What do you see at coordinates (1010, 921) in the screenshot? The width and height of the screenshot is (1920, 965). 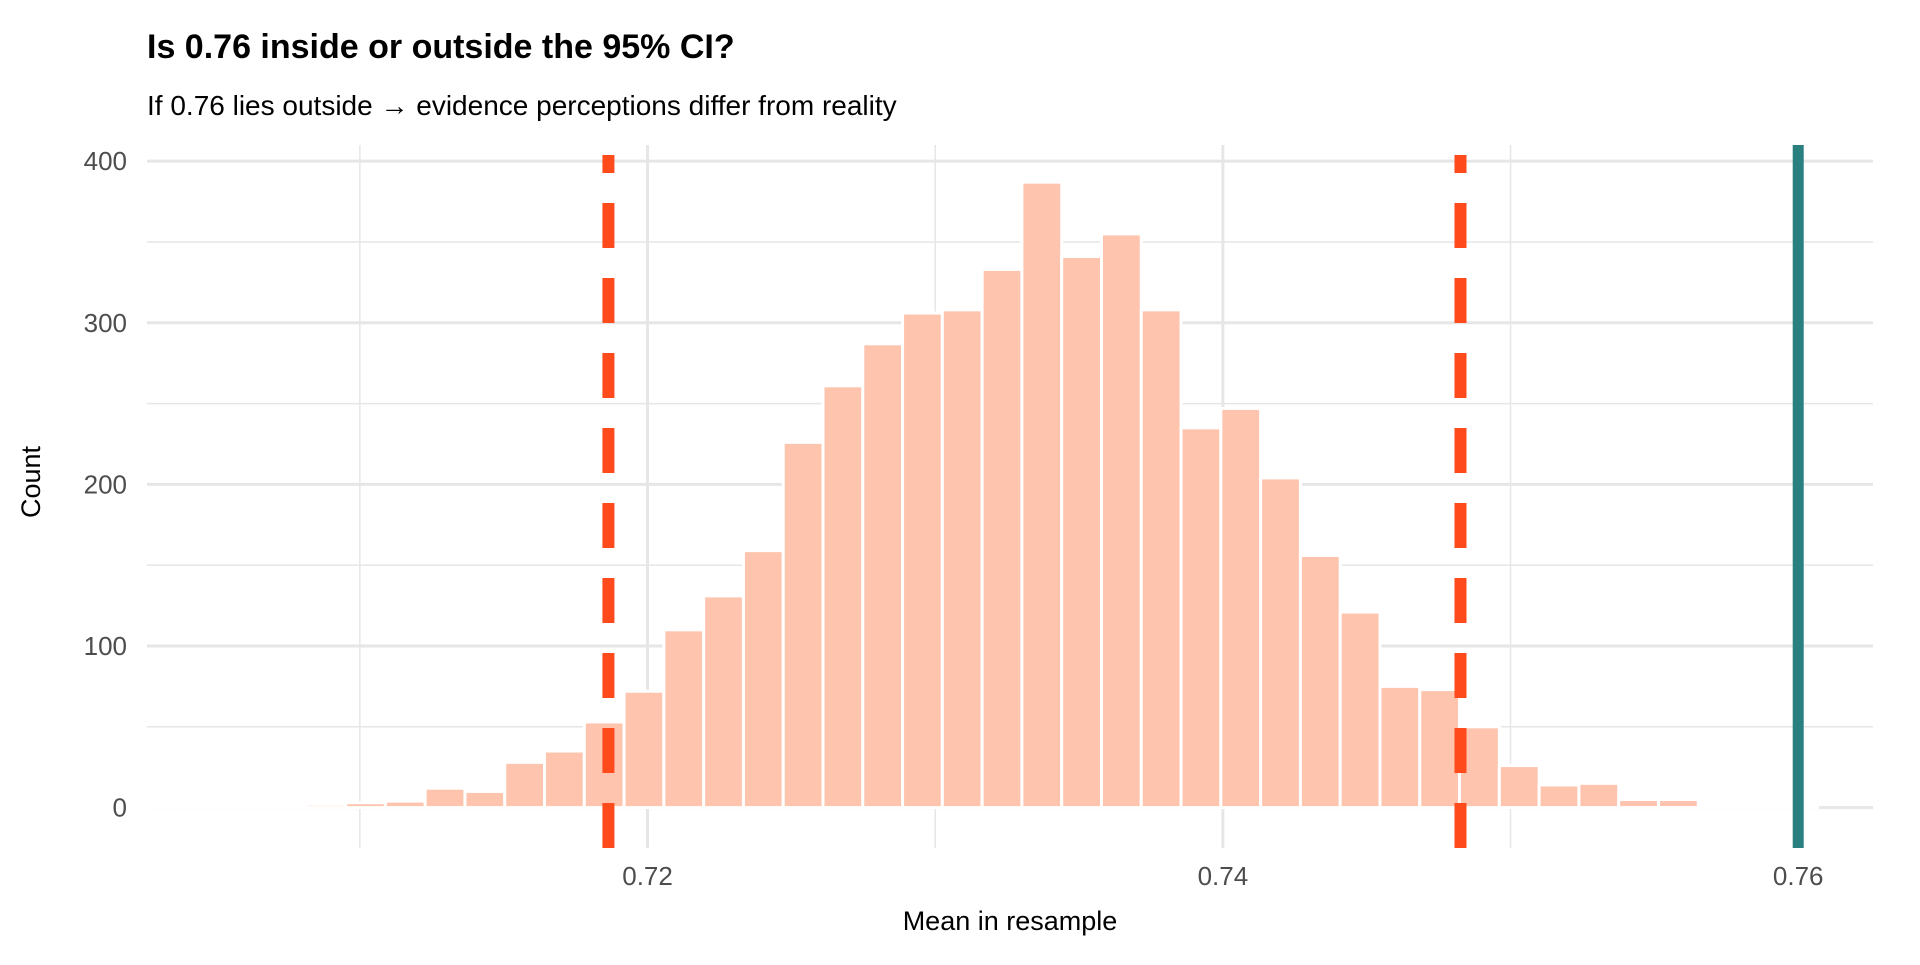 I see `x-axis-title: Mean in resample` at bounding box center [1010, 921].